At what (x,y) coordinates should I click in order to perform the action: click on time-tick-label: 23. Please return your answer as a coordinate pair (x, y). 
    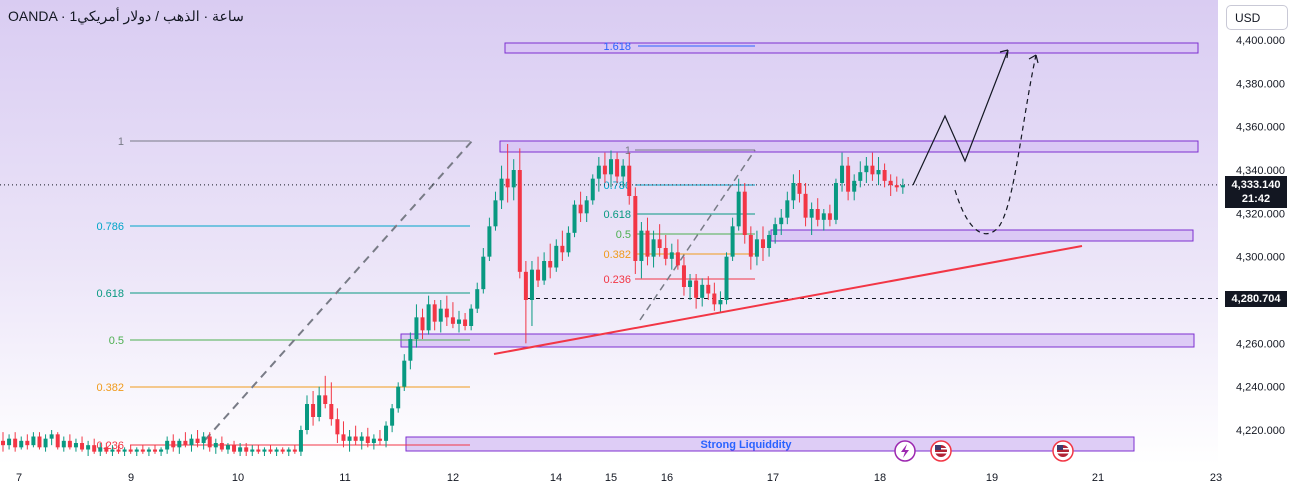
    Looking at the image, I should click on (1216, 478).